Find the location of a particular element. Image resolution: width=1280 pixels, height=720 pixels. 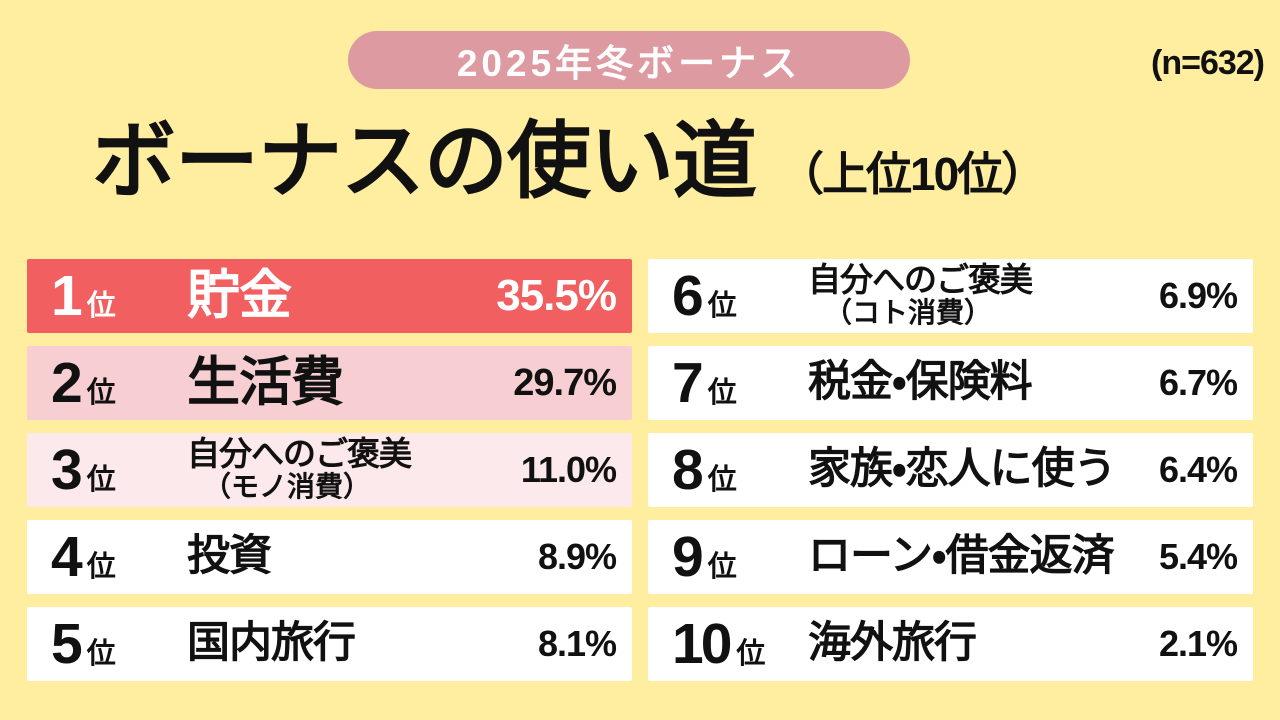

rank-number: 5 is located at coordinates (67, 643).